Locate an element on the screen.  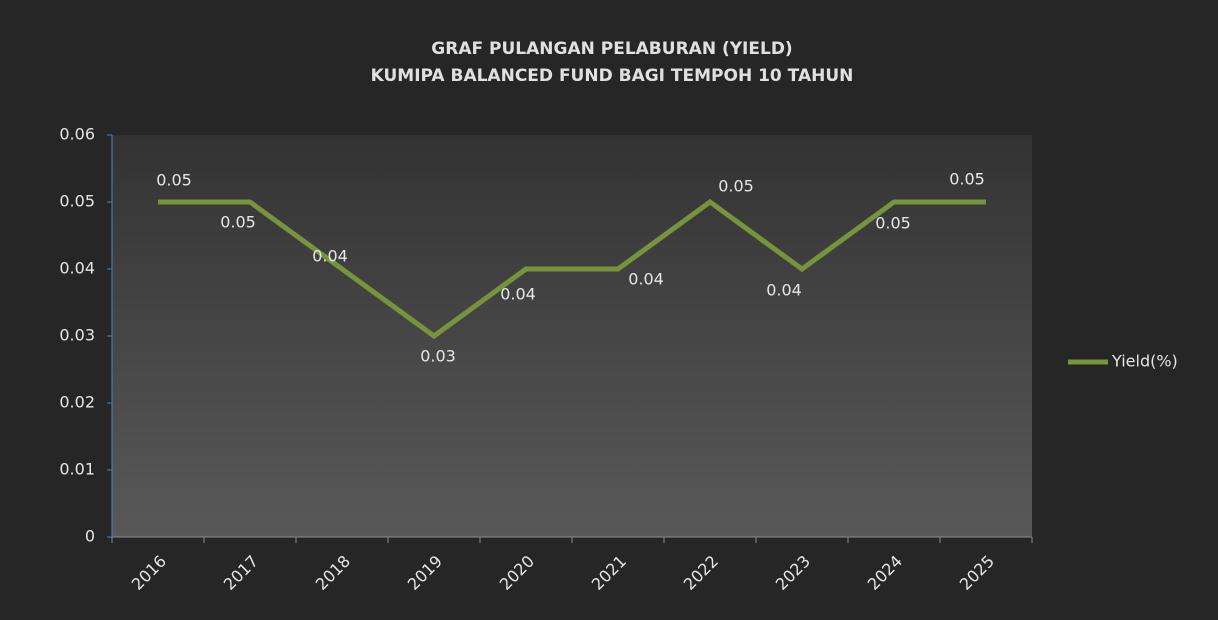
data-label: 0.03 is located at coordinates (438, 356).